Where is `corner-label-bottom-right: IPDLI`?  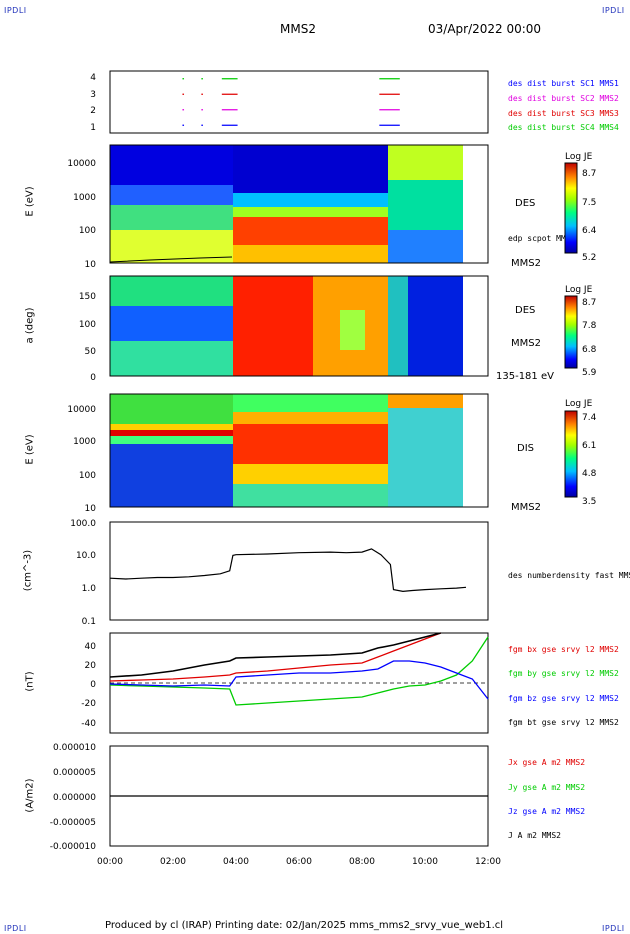
corner-label-bottom-right: IPDLI is located at coordinates (613, 928).